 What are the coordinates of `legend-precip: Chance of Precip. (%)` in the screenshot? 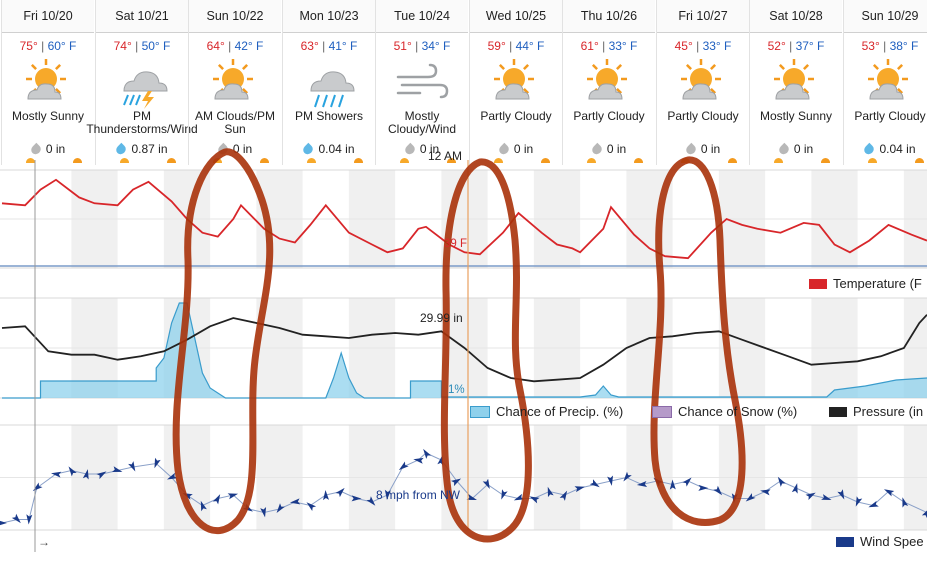 It's located at (546, 411).